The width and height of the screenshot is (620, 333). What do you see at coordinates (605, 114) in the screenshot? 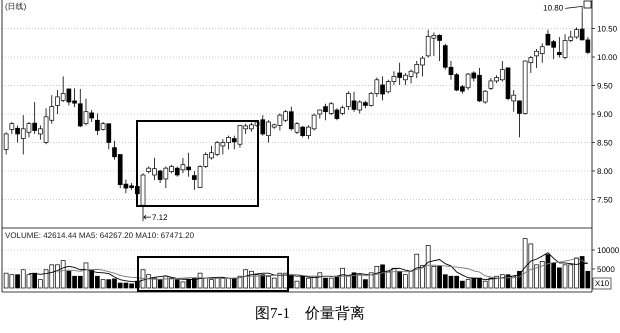
I see `y-tick-label: 9.00` at bounding box center [605, 114].